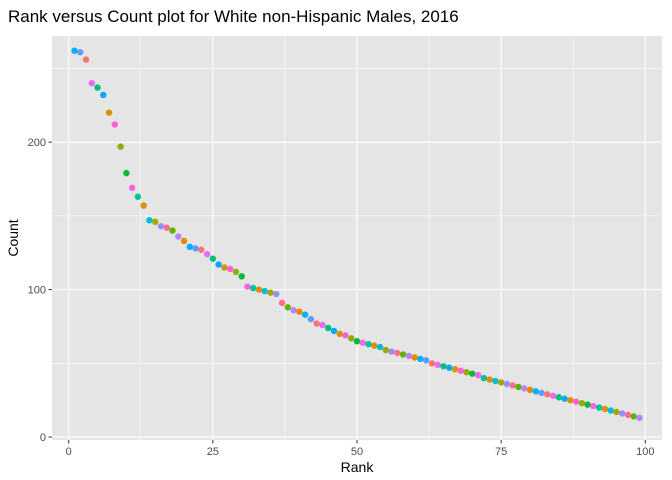 This screenshot has height=480, width=672. Describe the element at coordinates (37, 291) in the screenshot. I see `y-tick-label: 100` at that location.